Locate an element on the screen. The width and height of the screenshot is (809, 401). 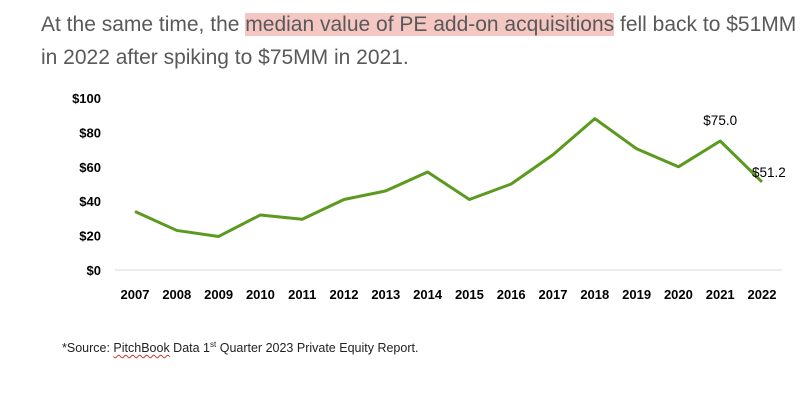
x-tick-label: 2007 is located at coordinates (135, 294).